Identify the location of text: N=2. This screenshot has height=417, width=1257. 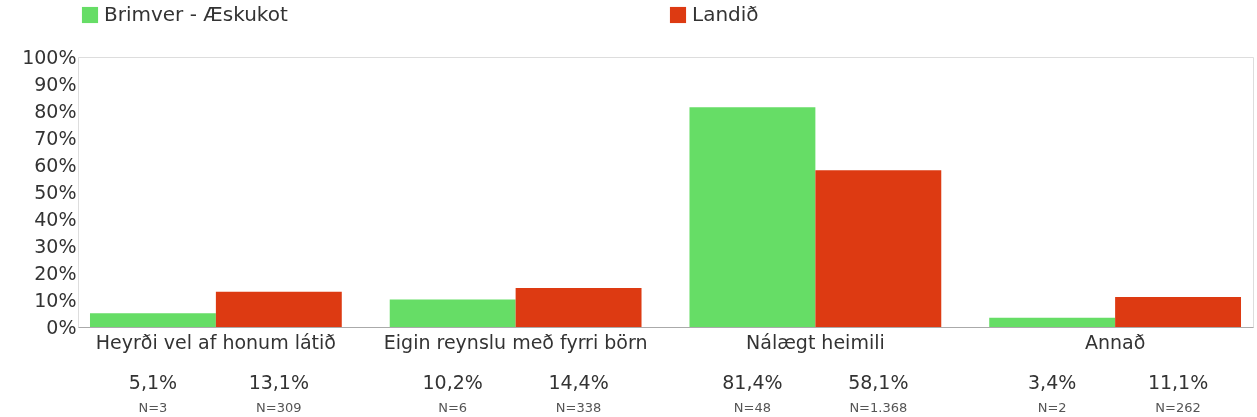
(1052, 407).